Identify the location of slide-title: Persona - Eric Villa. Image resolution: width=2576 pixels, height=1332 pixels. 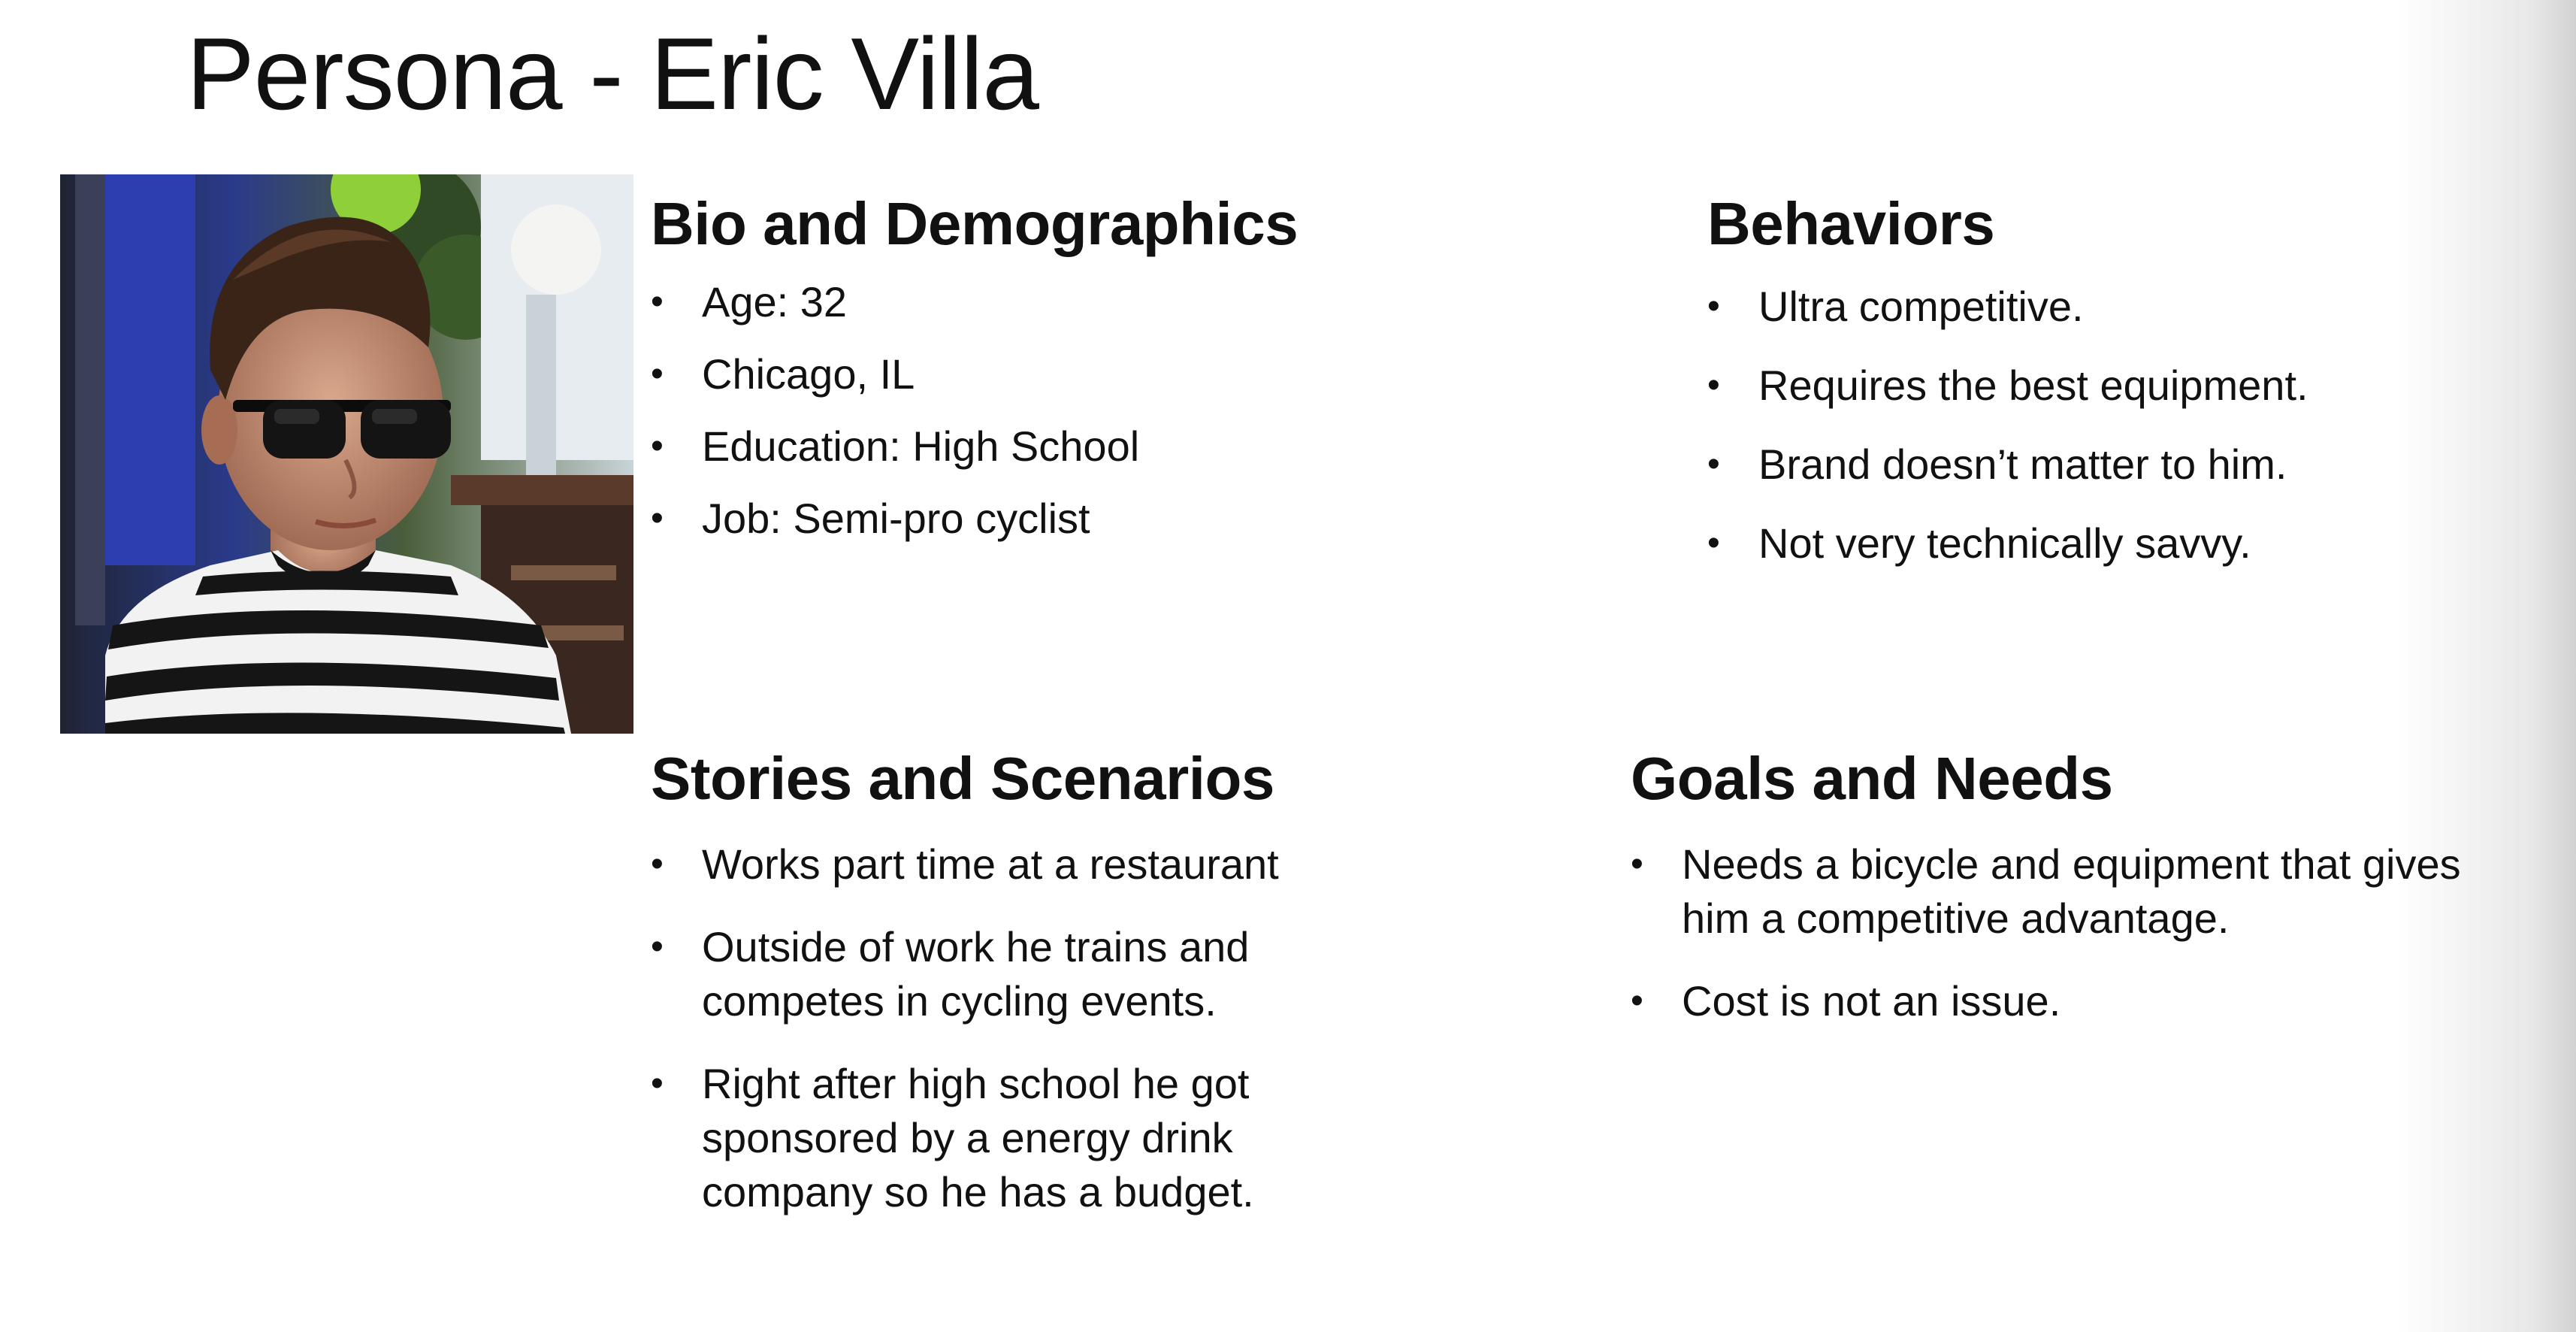
(613, 74).